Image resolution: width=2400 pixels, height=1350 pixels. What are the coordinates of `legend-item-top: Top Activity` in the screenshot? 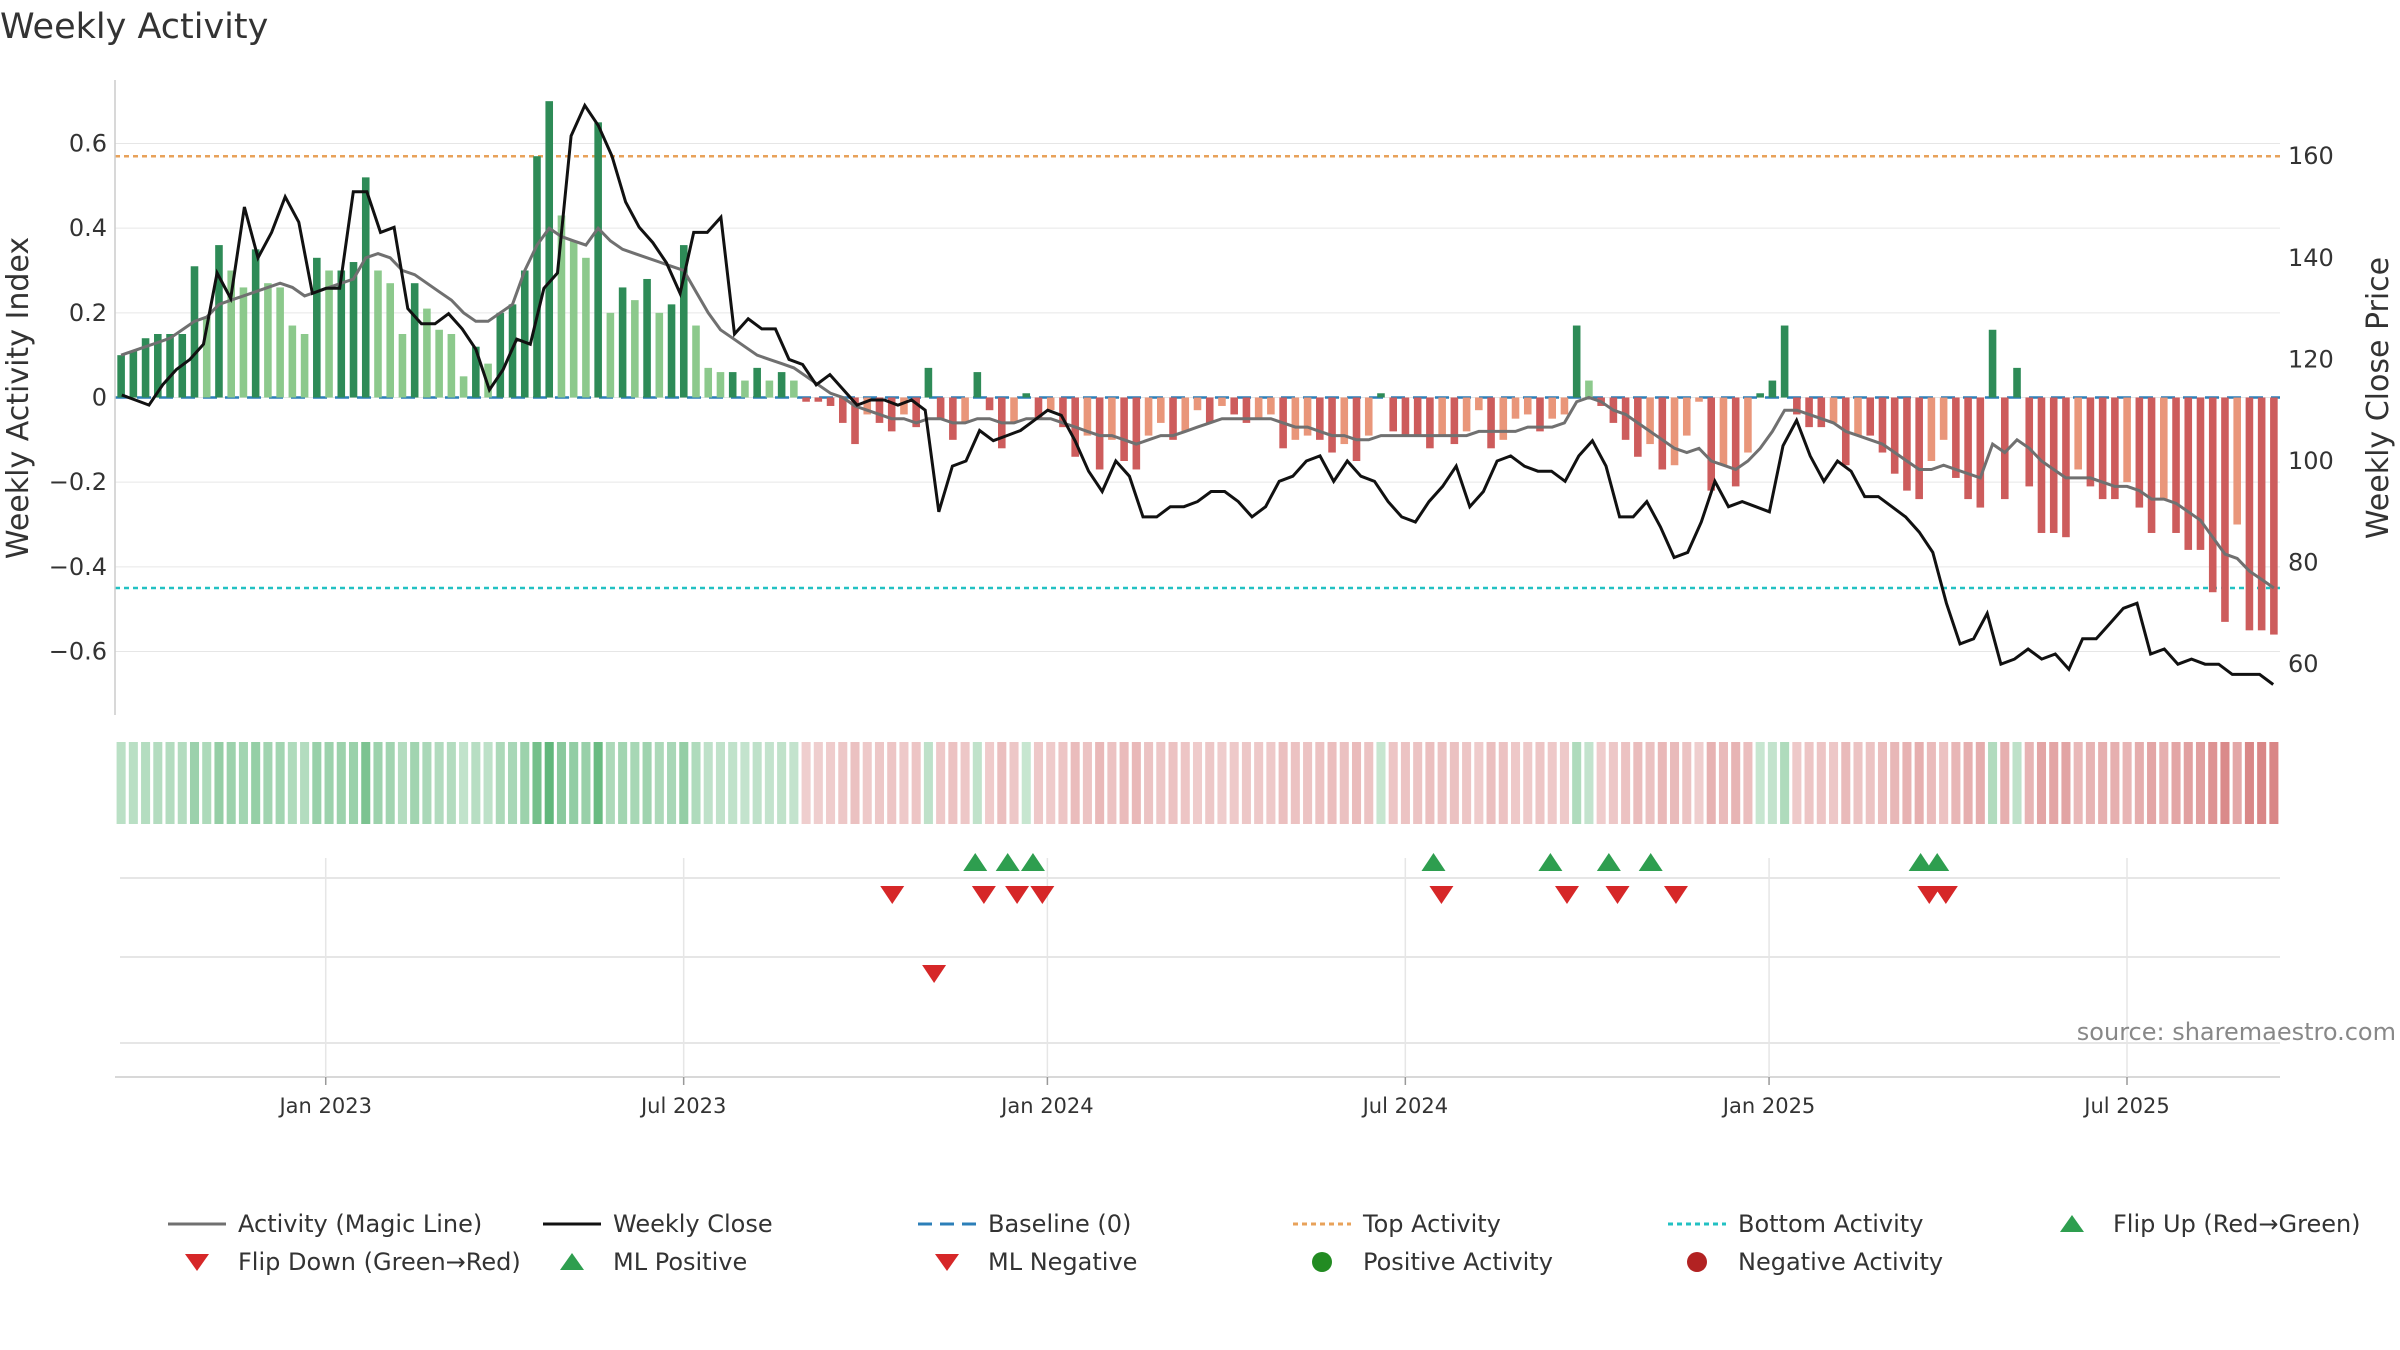 It's located at (1397, 1224).